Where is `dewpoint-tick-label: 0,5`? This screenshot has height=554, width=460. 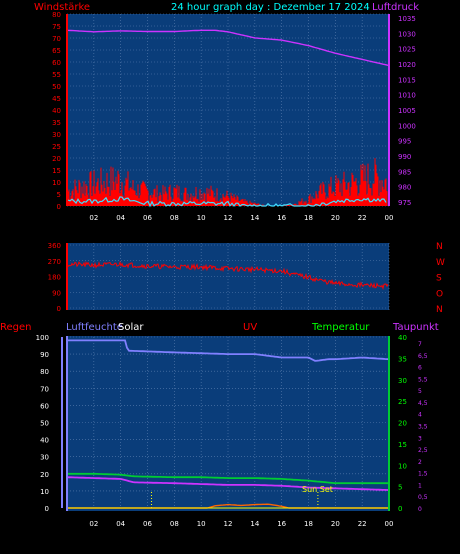
dewpoint-tick-label: 0,5 is located at coordinates (423, 497).